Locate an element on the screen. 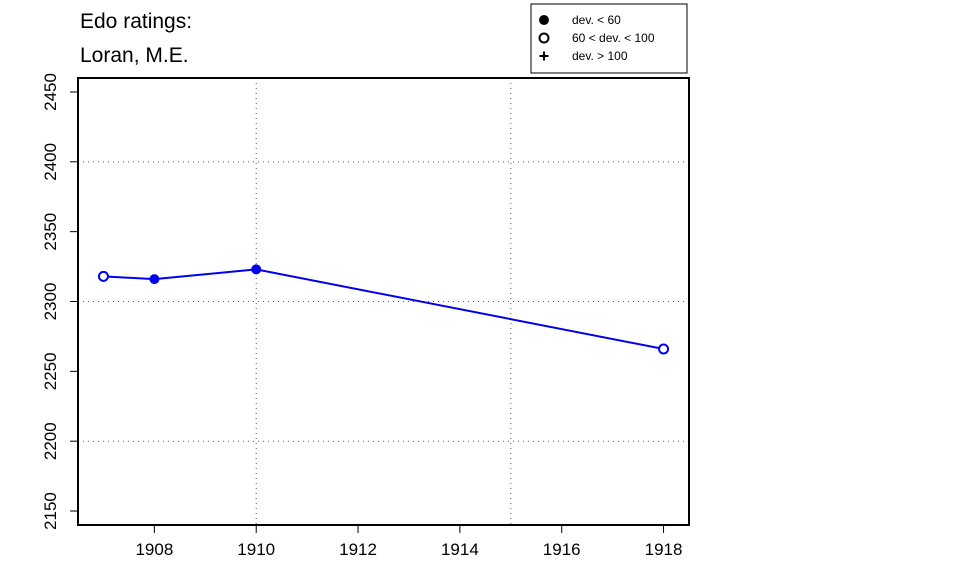  legend-marker-open-circle is located at coordinates (544, 38).